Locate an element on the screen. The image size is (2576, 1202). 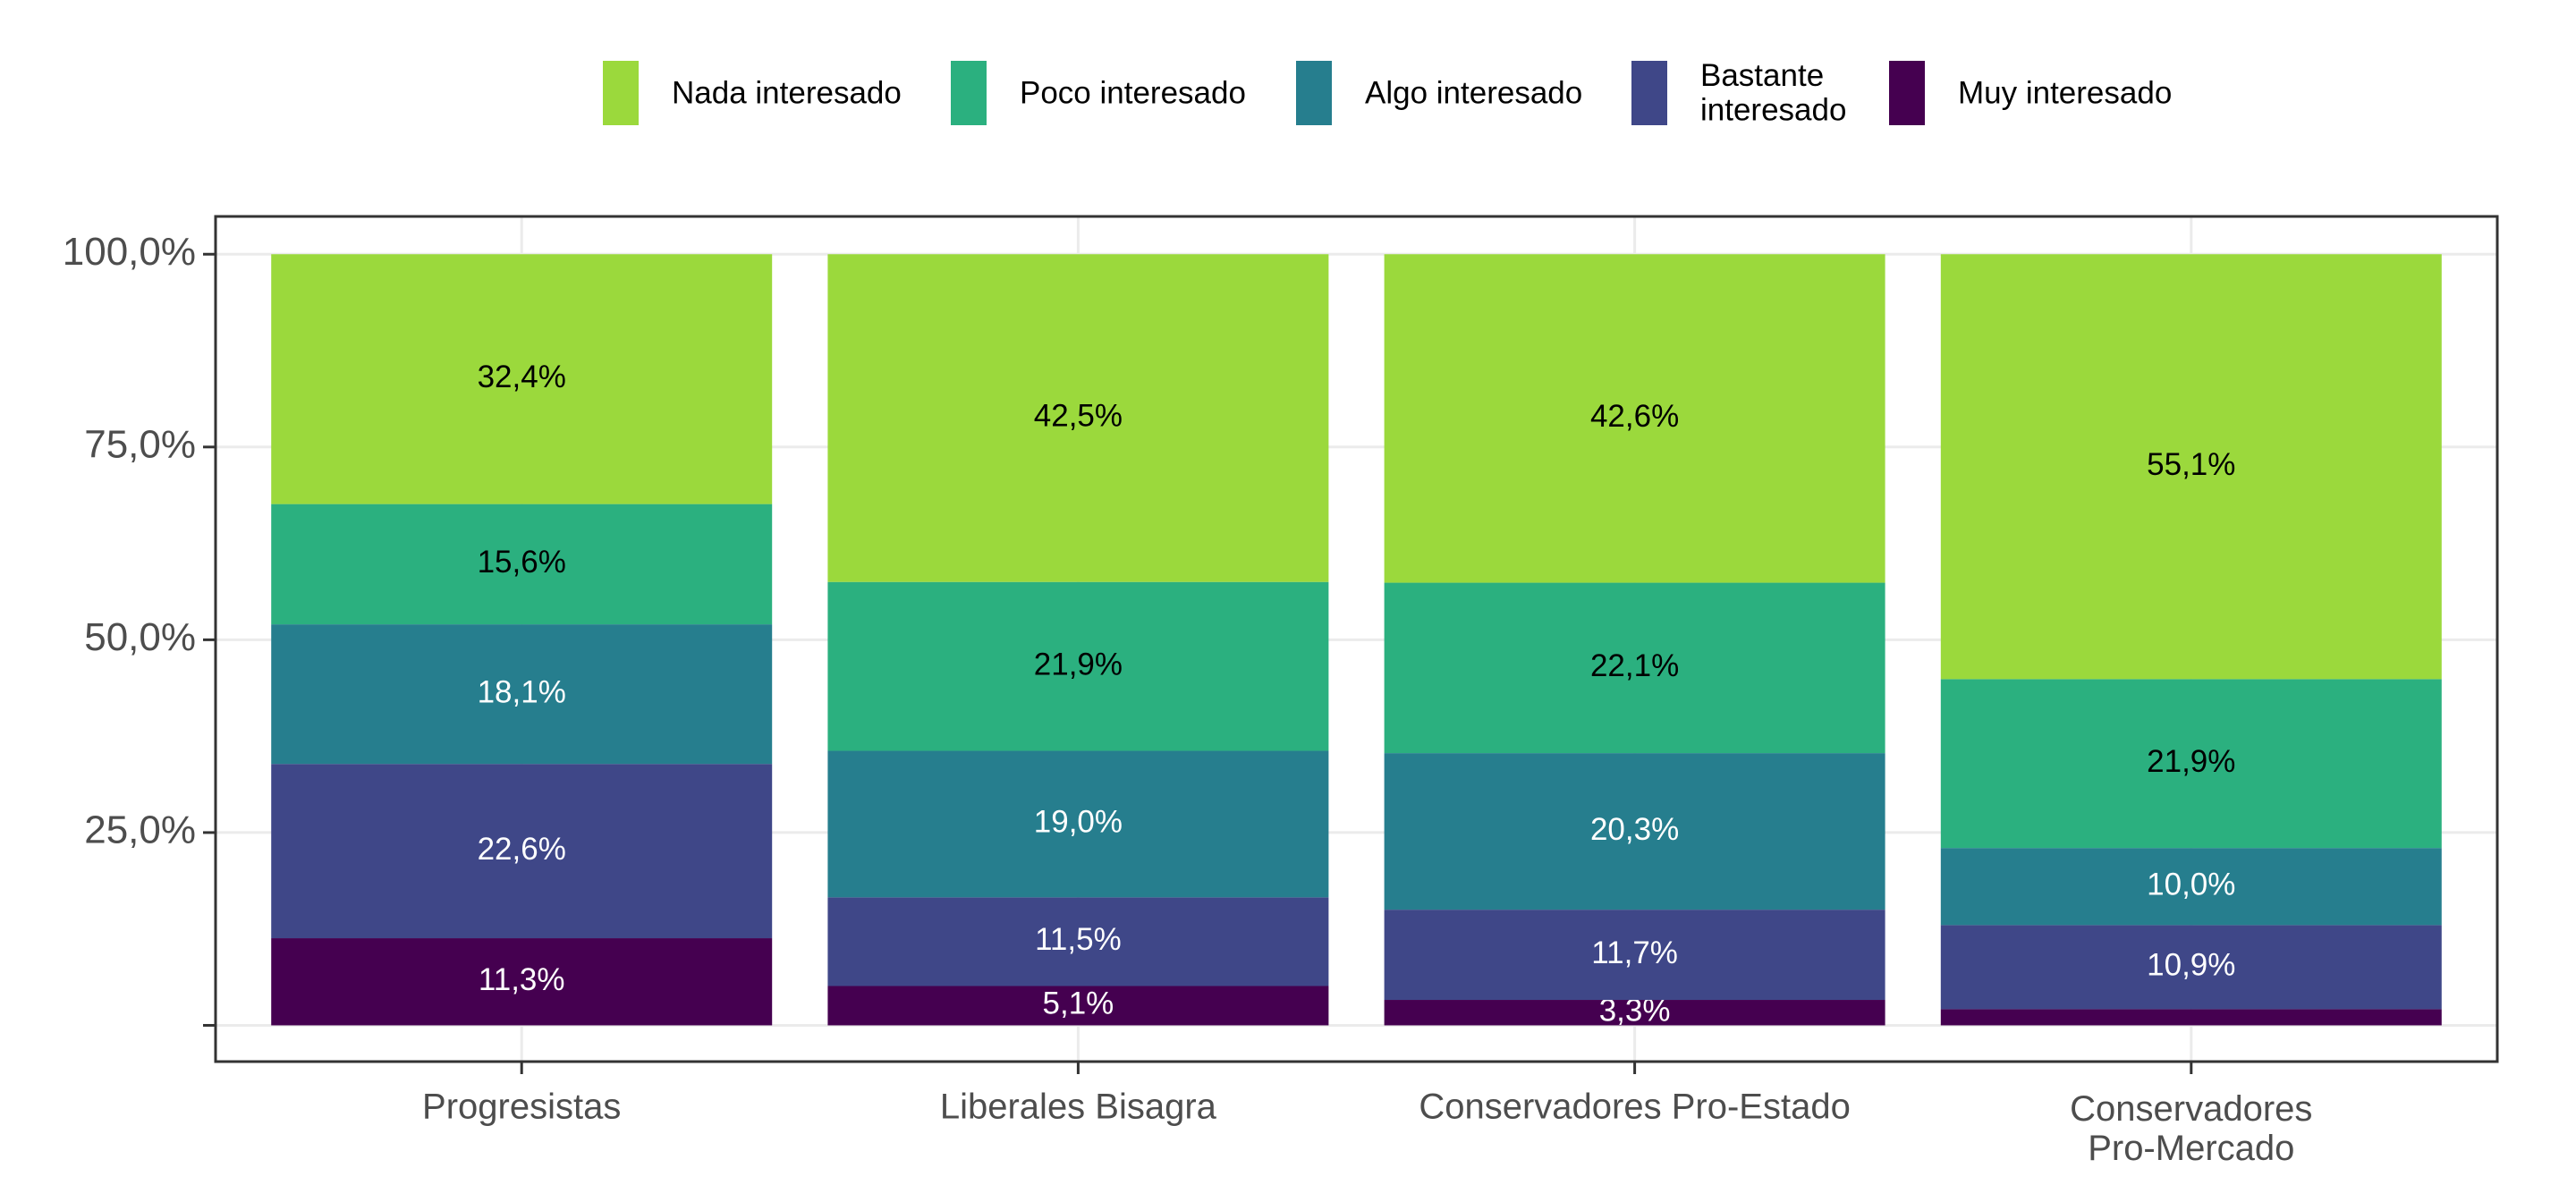
x-tick-label: Liberales Bisagra is located at coordinates (1078, 1107).